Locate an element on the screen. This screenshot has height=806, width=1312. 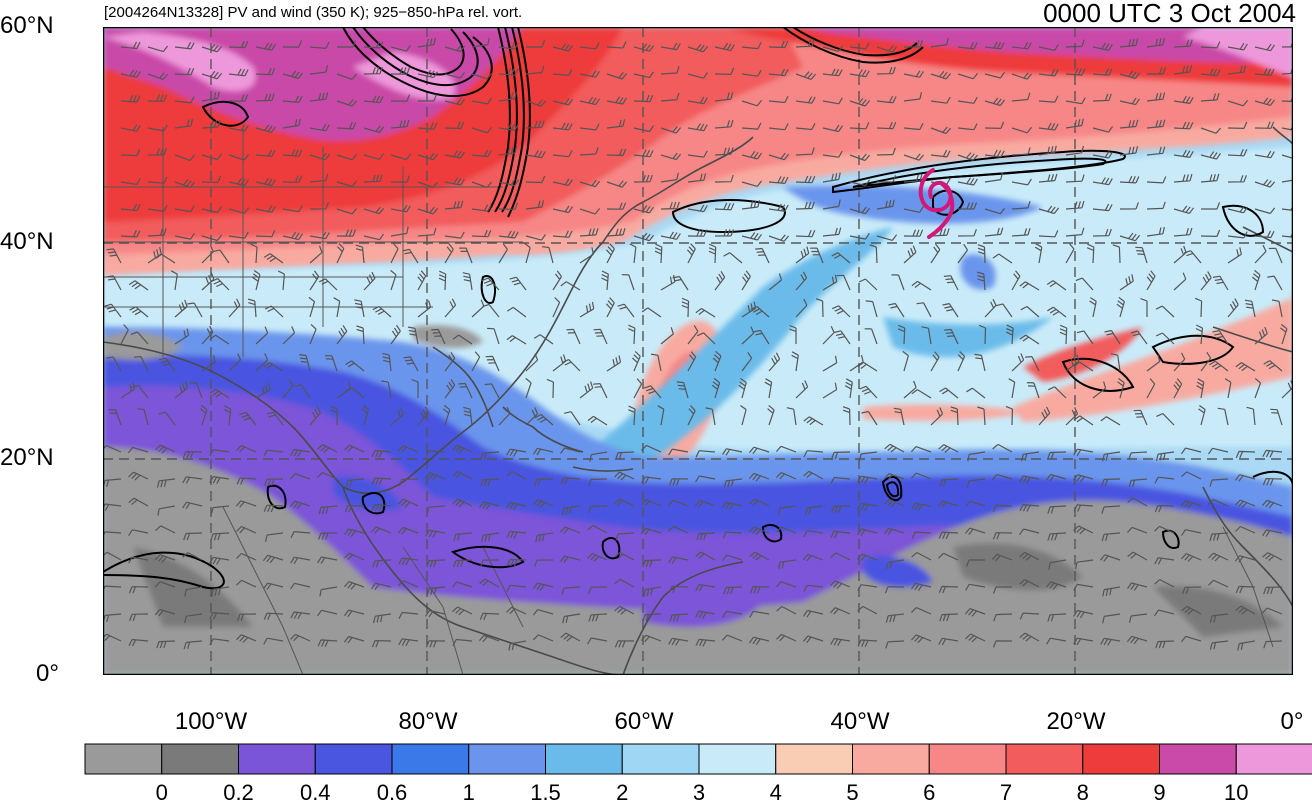
pv-field-ne-atlantic is located at coordinates (1078, 359).